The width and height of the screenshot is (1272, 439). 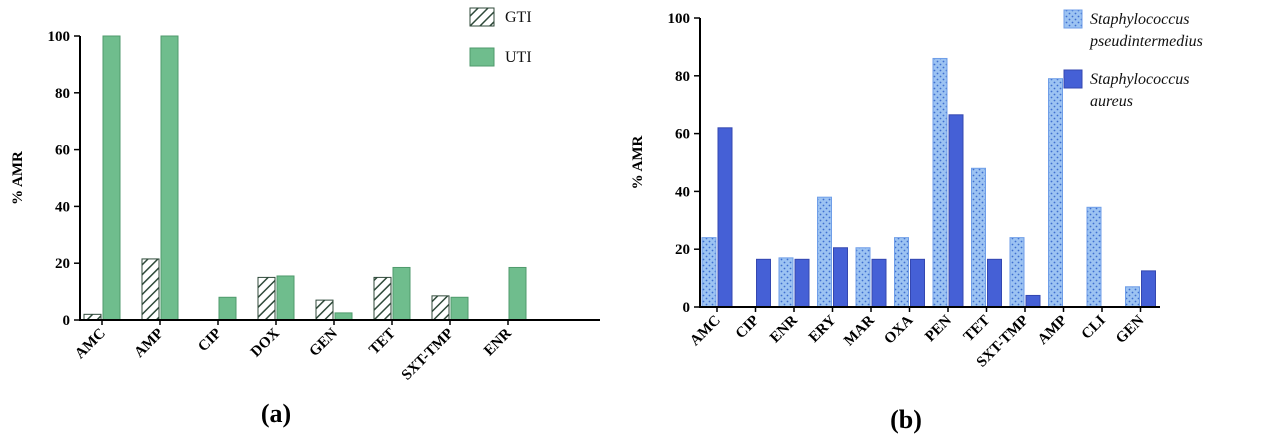 What do you see at coordinates (518, 57) in the screenshot?
I see `legend-label: UTI` at bounding box center [518, 57].